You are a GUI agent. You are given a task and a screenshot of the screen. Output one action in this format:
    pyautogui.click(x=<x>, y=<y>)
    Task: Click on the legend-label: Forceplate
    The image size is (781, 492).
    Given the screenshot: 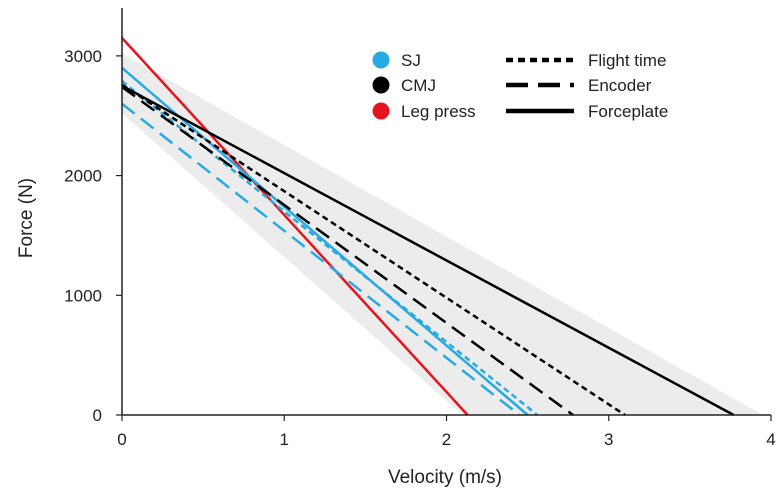 What is the action you would take?
    pyautogui.click(x=628, y=111)
    